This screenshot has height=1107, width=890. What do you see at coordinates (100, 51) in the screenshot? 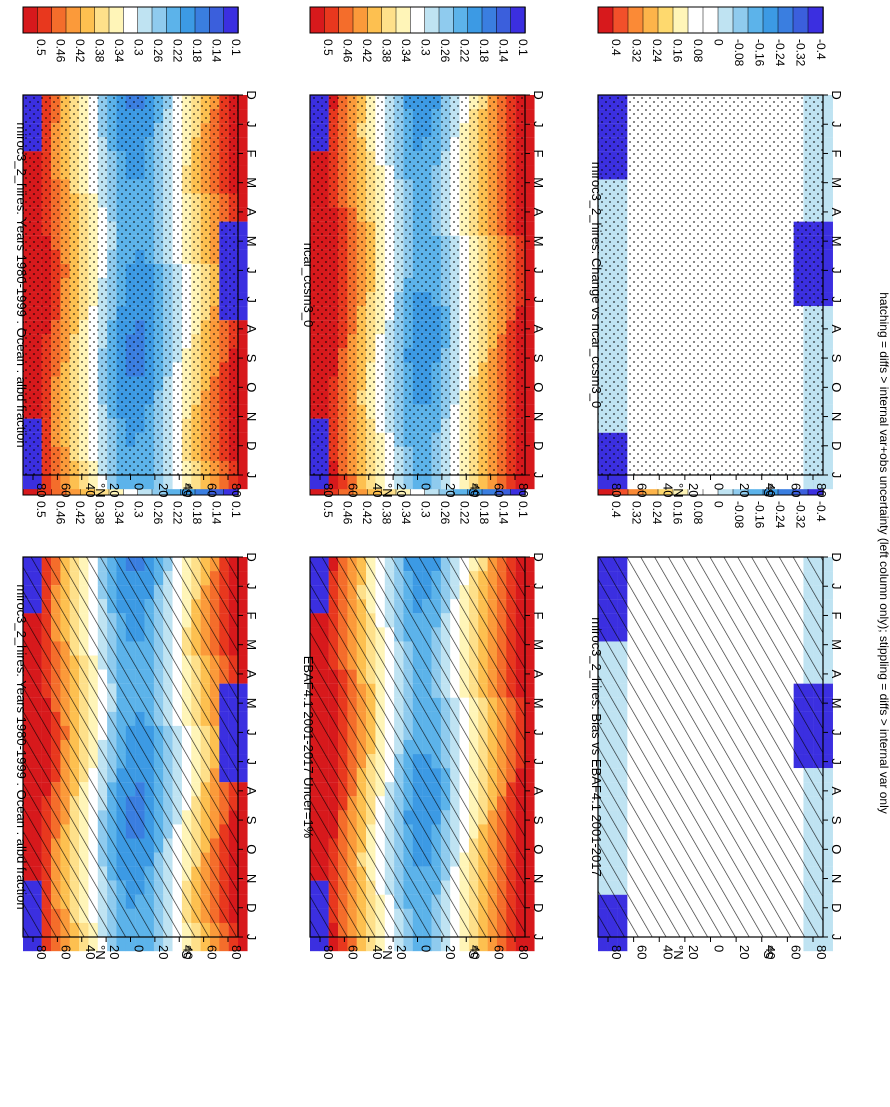
I see `colorbar-label: 0.38` at bounding box center [100, 51].